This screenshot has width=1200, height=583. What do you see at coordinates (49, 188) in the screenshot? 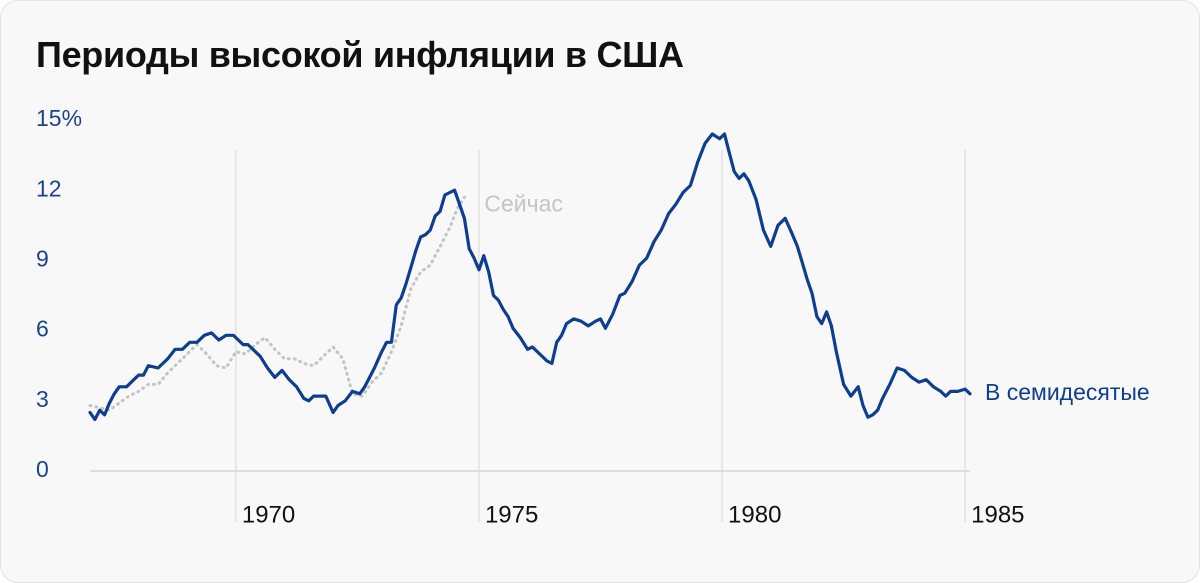
I see `y-tick-label: 12` at bounding box center [49, 188].